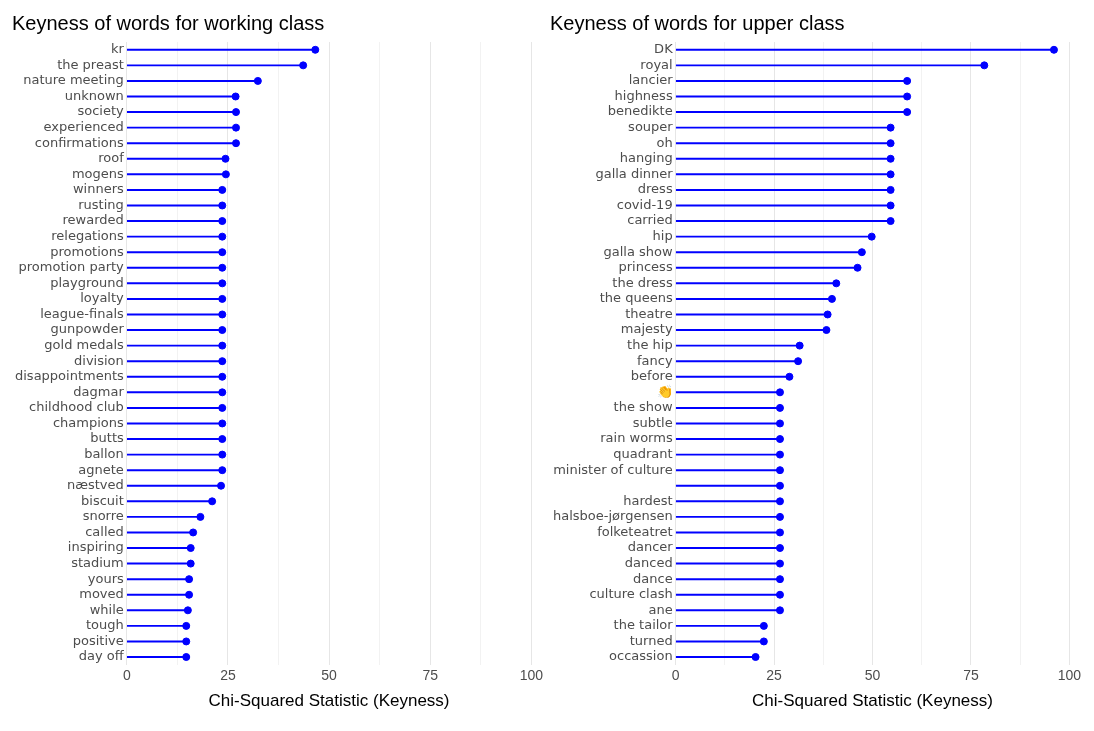 Image resolution: width=1094 pixels, height=731 pixels. What do you see at coordinates (643, 95) in the screenshot?
I see `y-tick-label: highness` at bounding box center [643, 95].